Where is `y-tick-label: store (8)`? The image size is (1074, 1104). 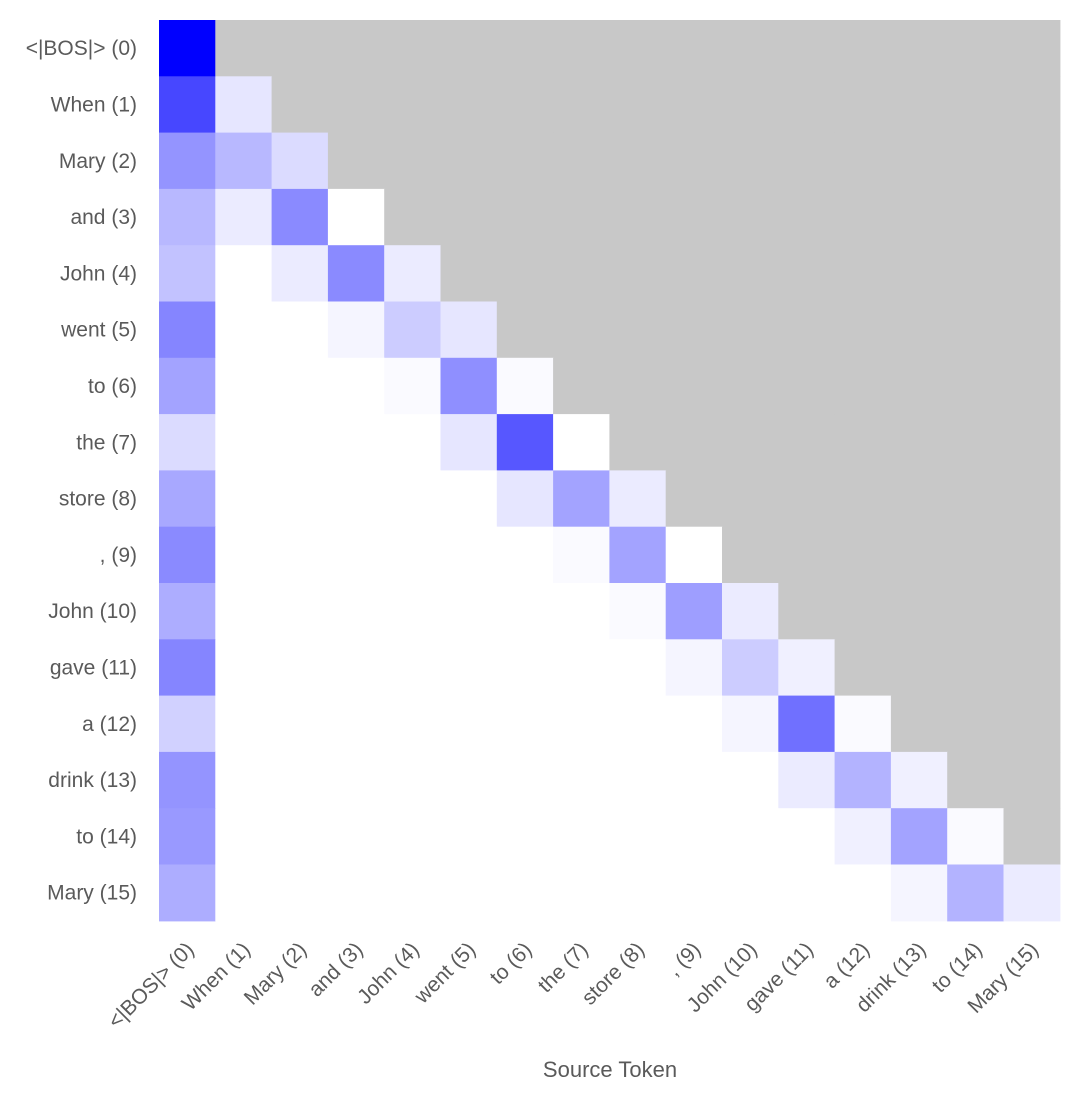
y-tick-label: store (8) is located at coordinates (98, 499).